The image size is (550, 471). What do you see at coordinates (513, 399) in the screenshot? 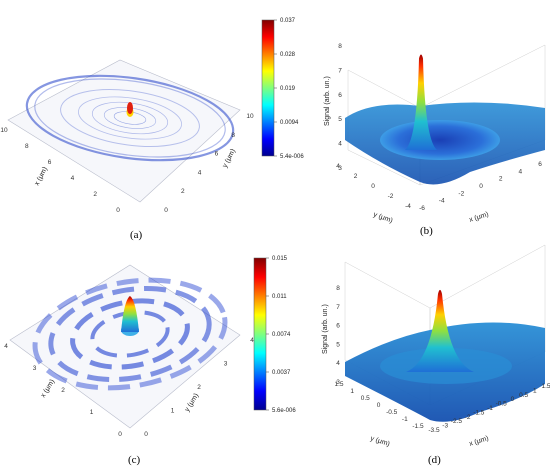
I see `panel-d-x-tick: 0` at bounding box center [513, 399].